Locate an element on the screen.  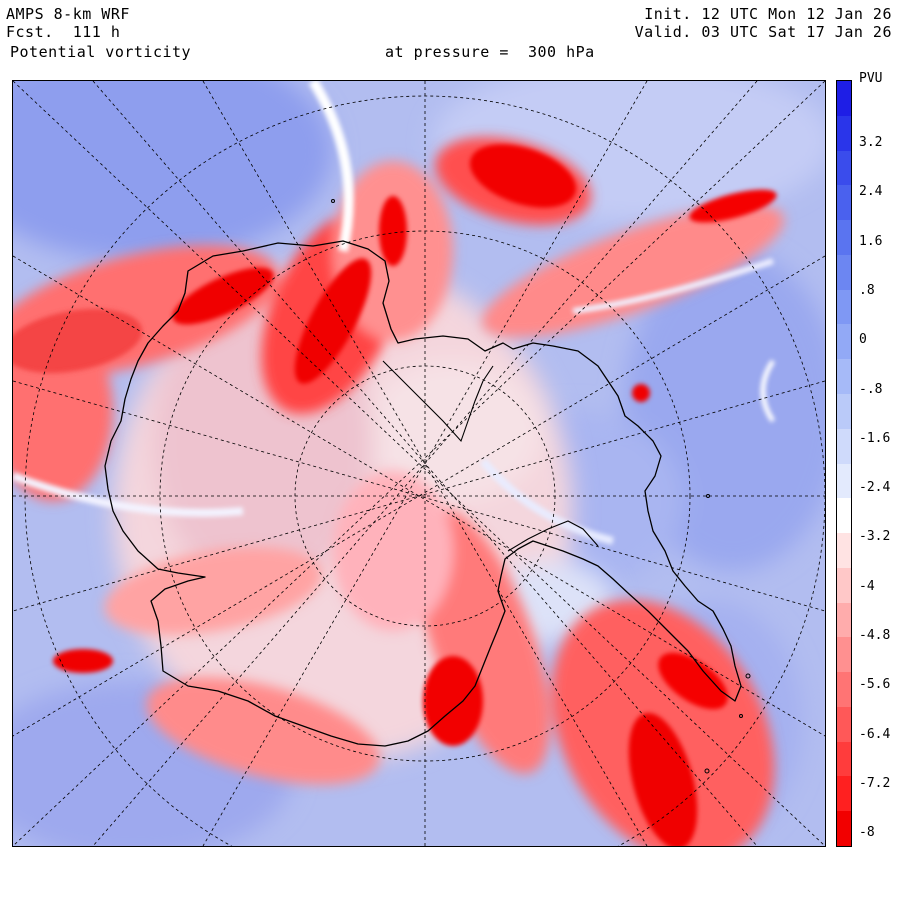
model-title: AMPS 8-km WRF is located at coordinates (68, 14).